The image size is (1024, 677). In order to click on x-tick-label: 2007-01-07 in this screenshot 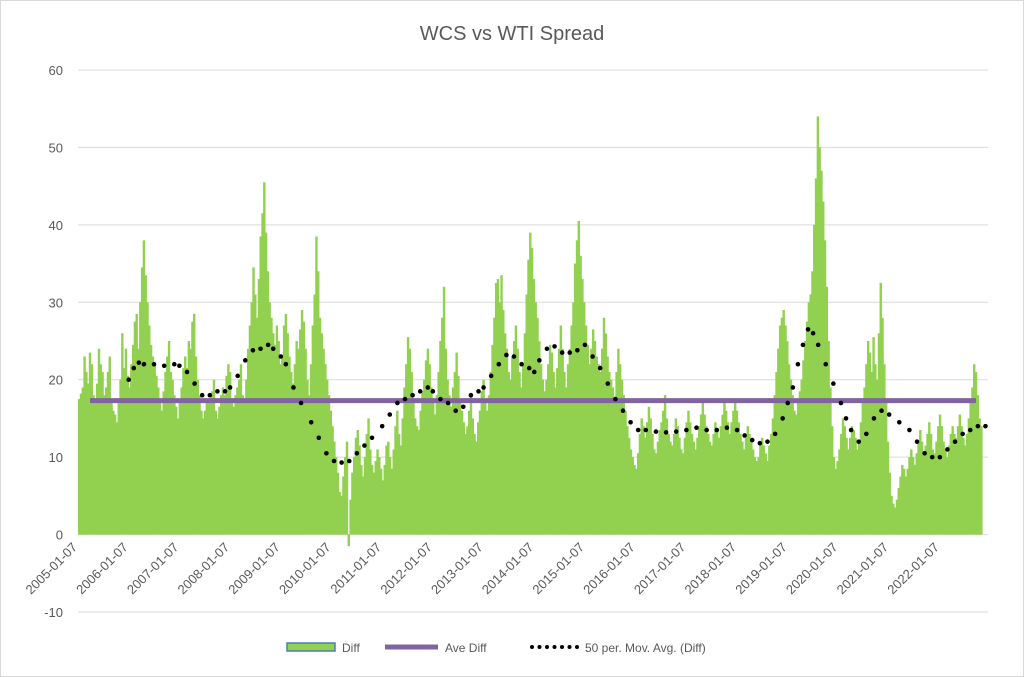, I will do `click(153, 569)`.